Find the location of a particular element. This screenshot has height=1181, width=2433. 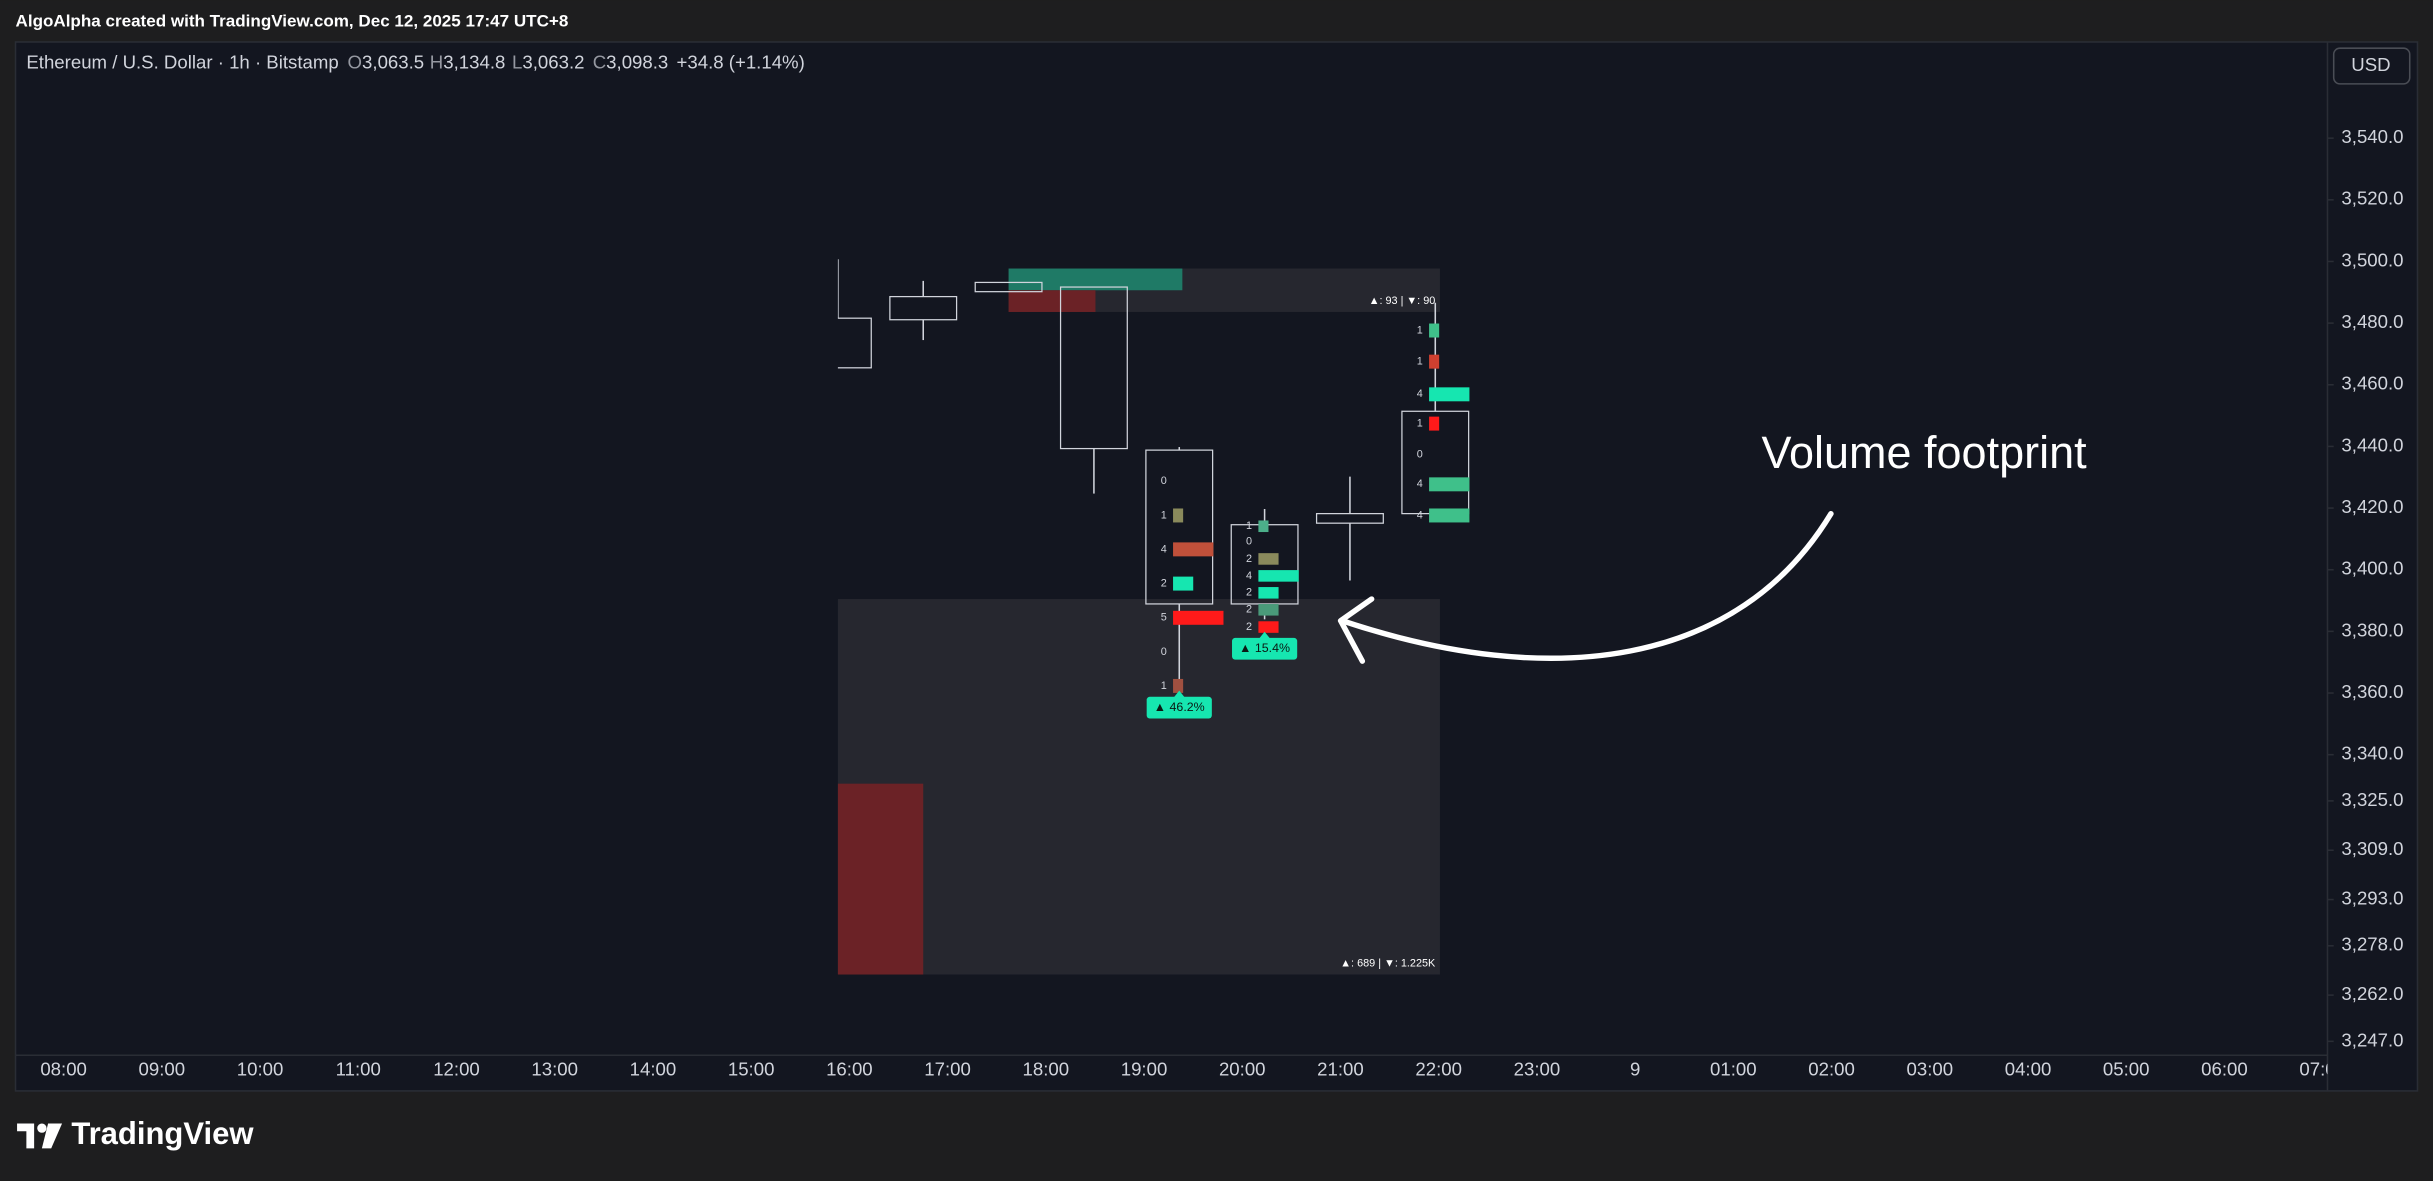

ohlc-high: H3,134.8 is located at coordinates (468, 62).